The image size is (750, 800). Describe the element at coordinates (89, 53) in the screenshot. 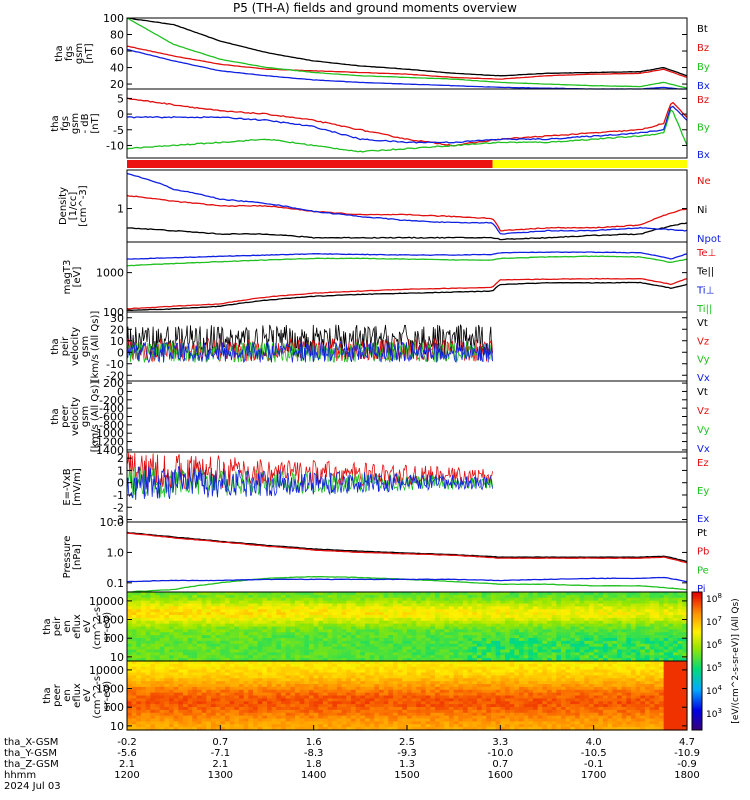

I see `y-axis-label: [nT]` at that location.